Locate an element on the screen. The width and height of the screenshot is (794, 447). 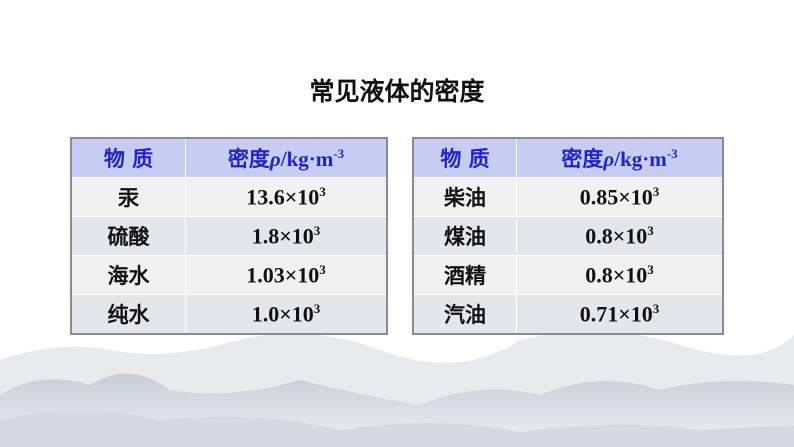
table-row: 海水 1.03×103 is located at coordinates (229, 275).